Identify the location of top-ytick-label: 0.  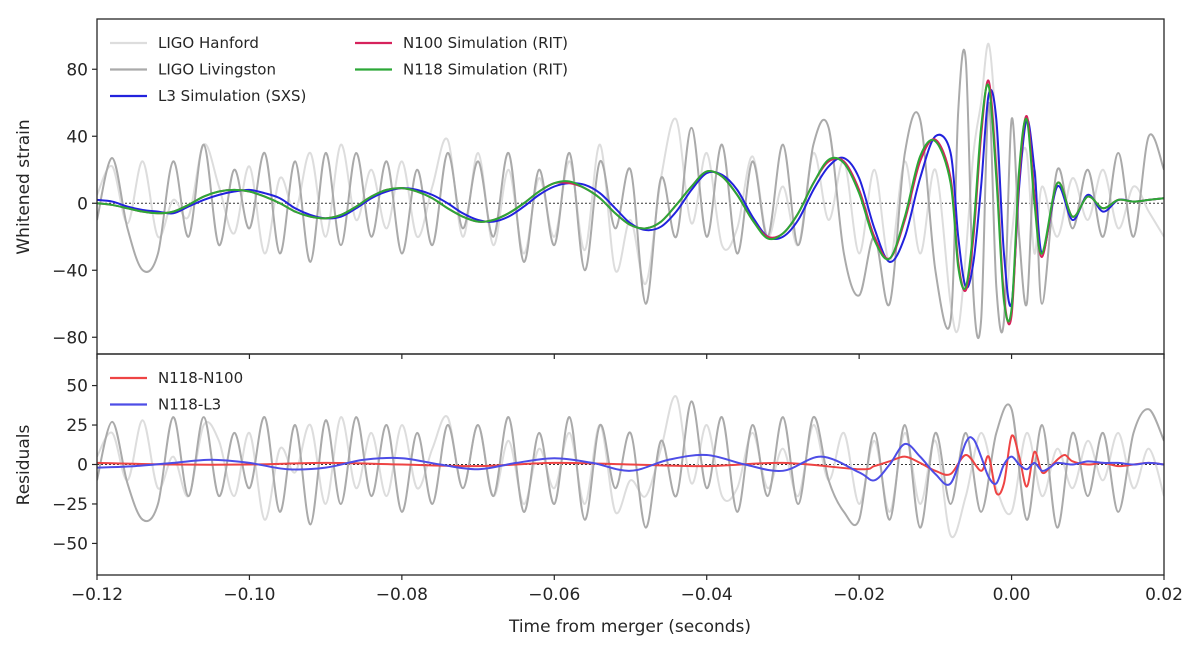
(82, 204).